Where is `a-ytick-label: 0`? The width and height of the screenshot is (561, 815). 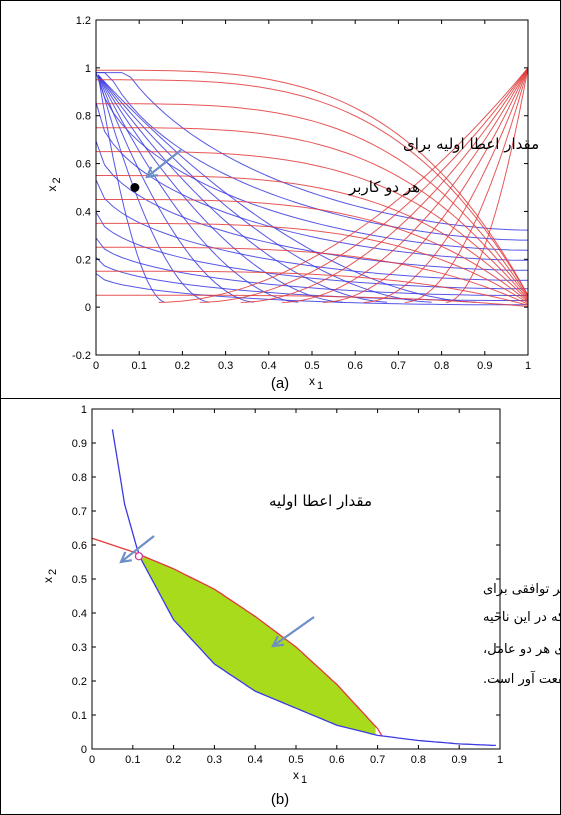
a-ytick-label: 0 is located at coordinates (88, 308).